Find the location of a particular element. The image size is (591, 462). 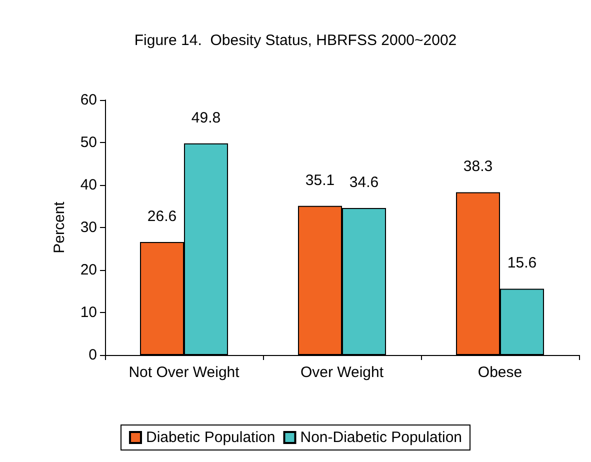

data-label: 26.6 is located at coordinates (162, 216).